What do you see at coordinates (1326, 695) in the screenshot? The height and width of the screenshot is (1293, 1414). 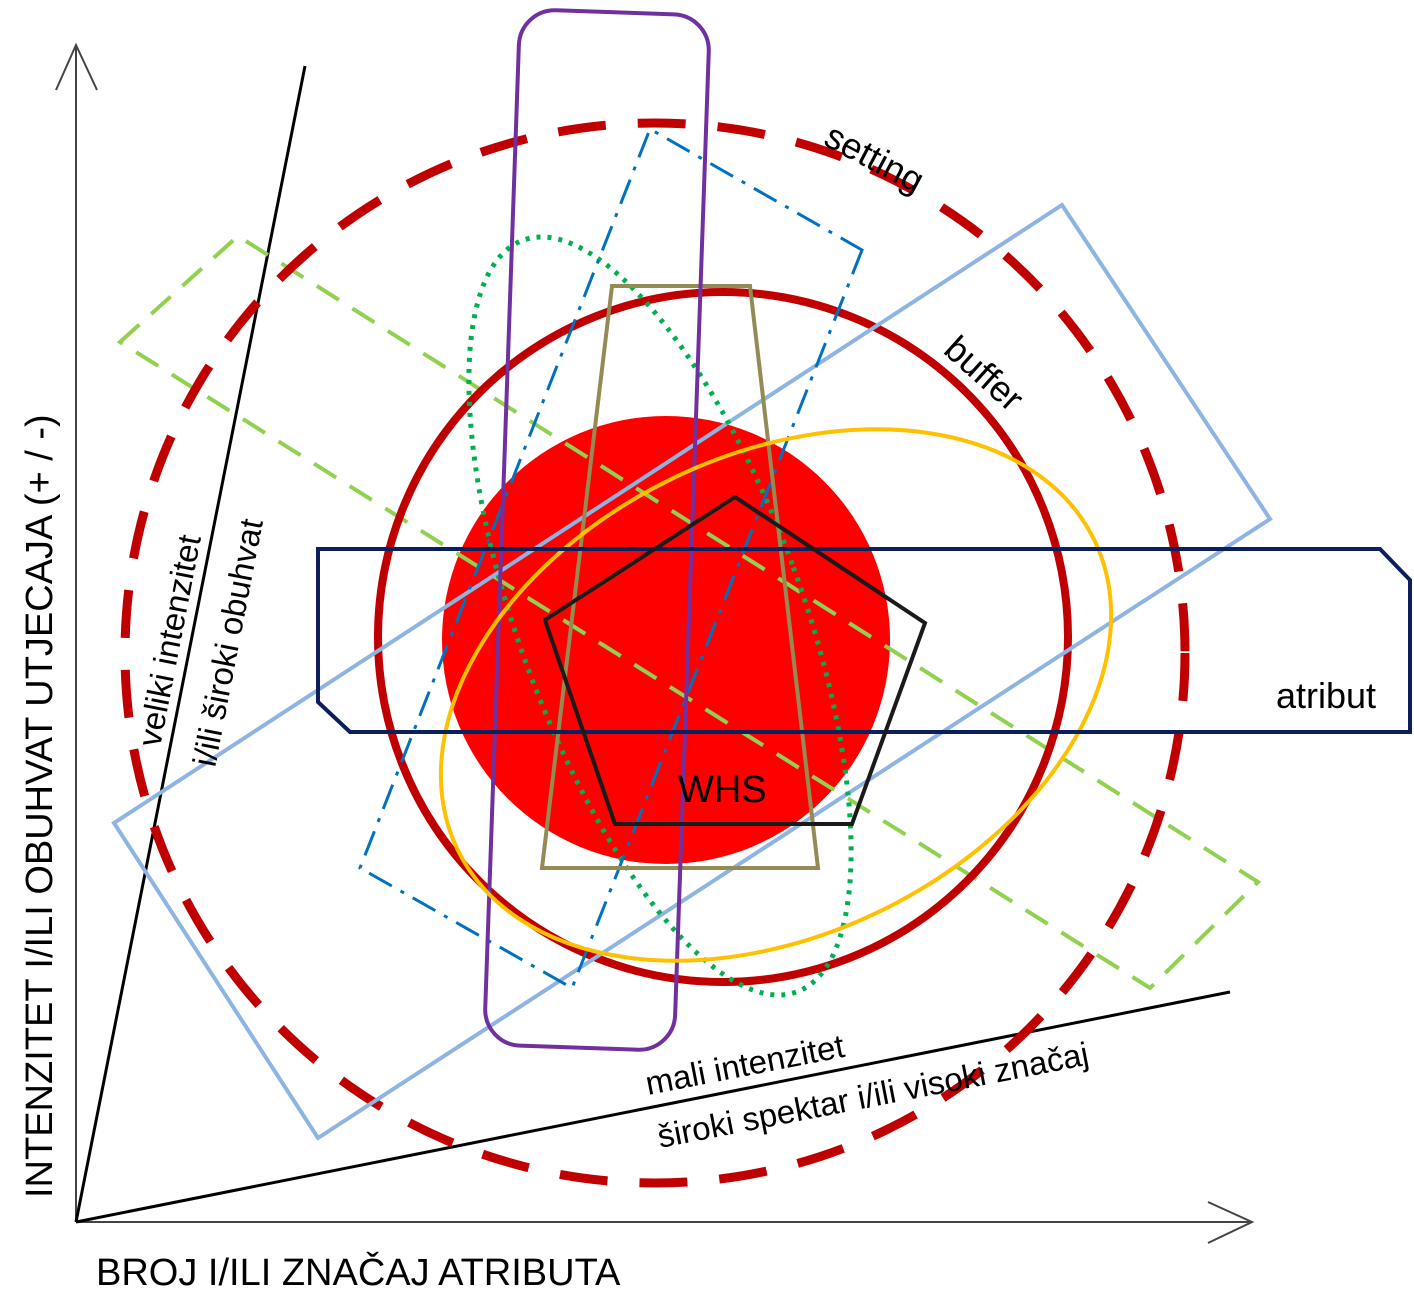 I see `atribut-label: atribut` at bounding box center [1326, 695].